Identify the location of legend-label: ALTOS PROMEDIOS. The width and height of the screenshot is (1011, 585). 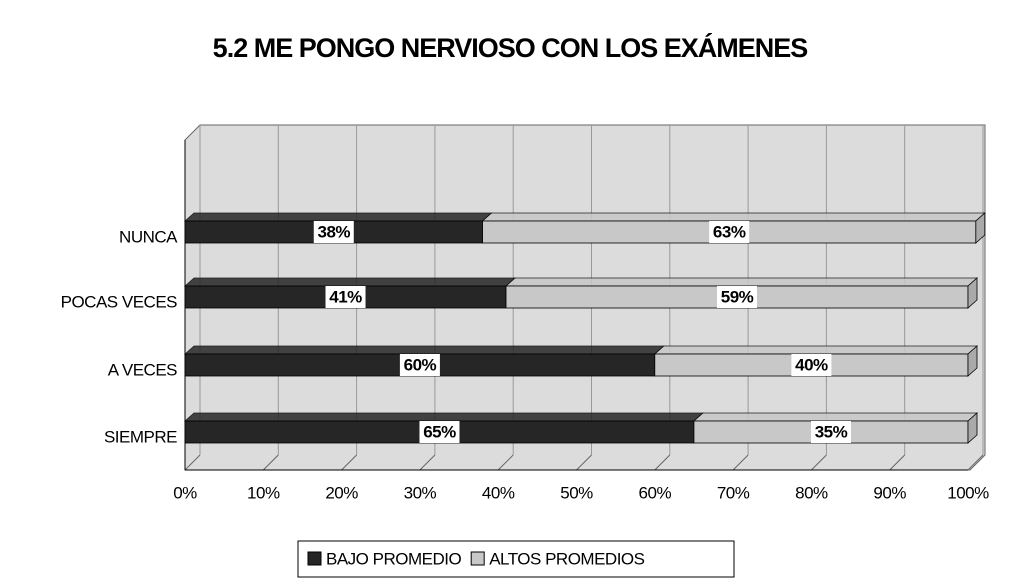
(566, 558).